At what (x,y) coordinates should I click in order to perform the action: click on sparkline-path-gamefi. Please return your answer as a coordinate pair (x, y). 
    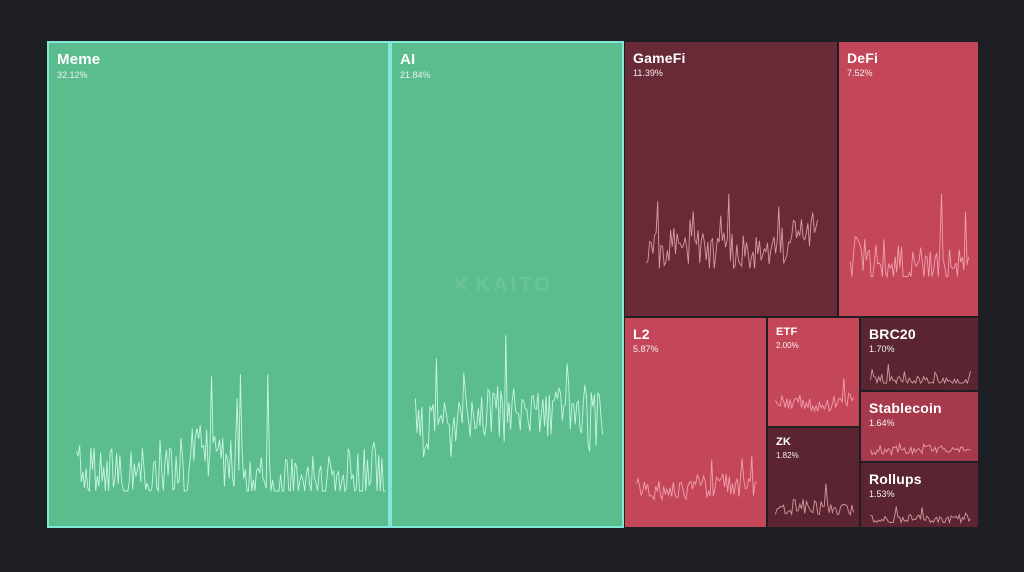
    Looking at the image, I should click on (732, 231).